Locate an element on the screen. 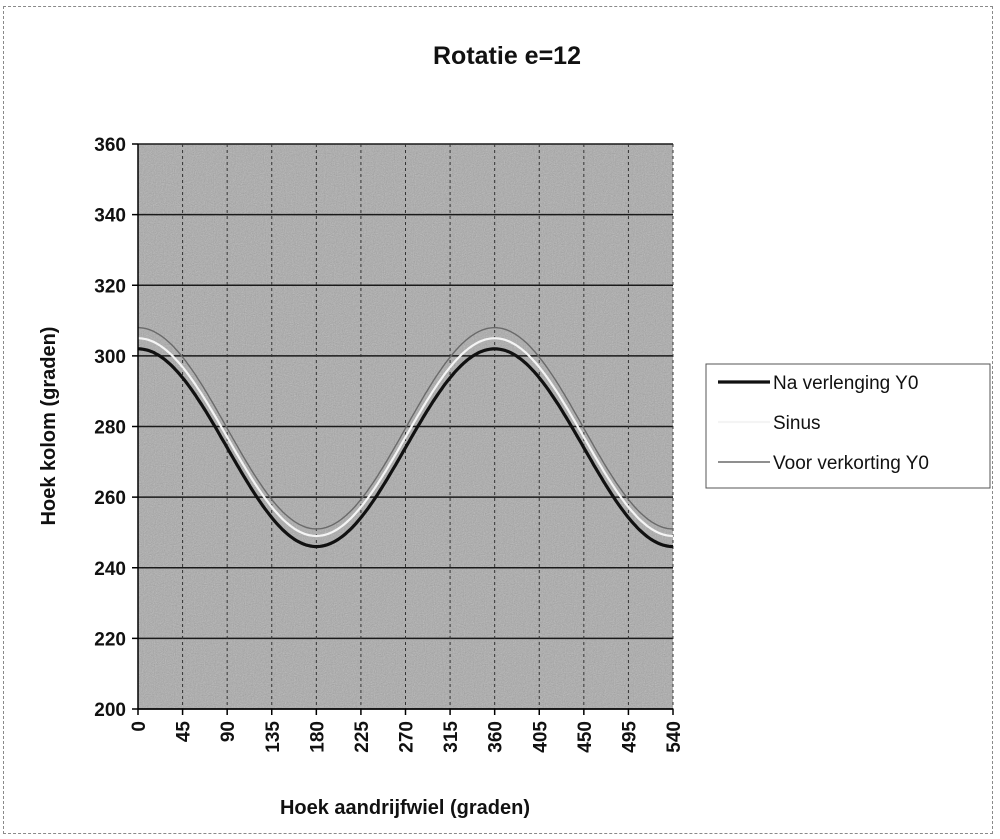 This screenshot has height=839, width=1000. x-tick-label: 90 is located at coordinates (228, 731).